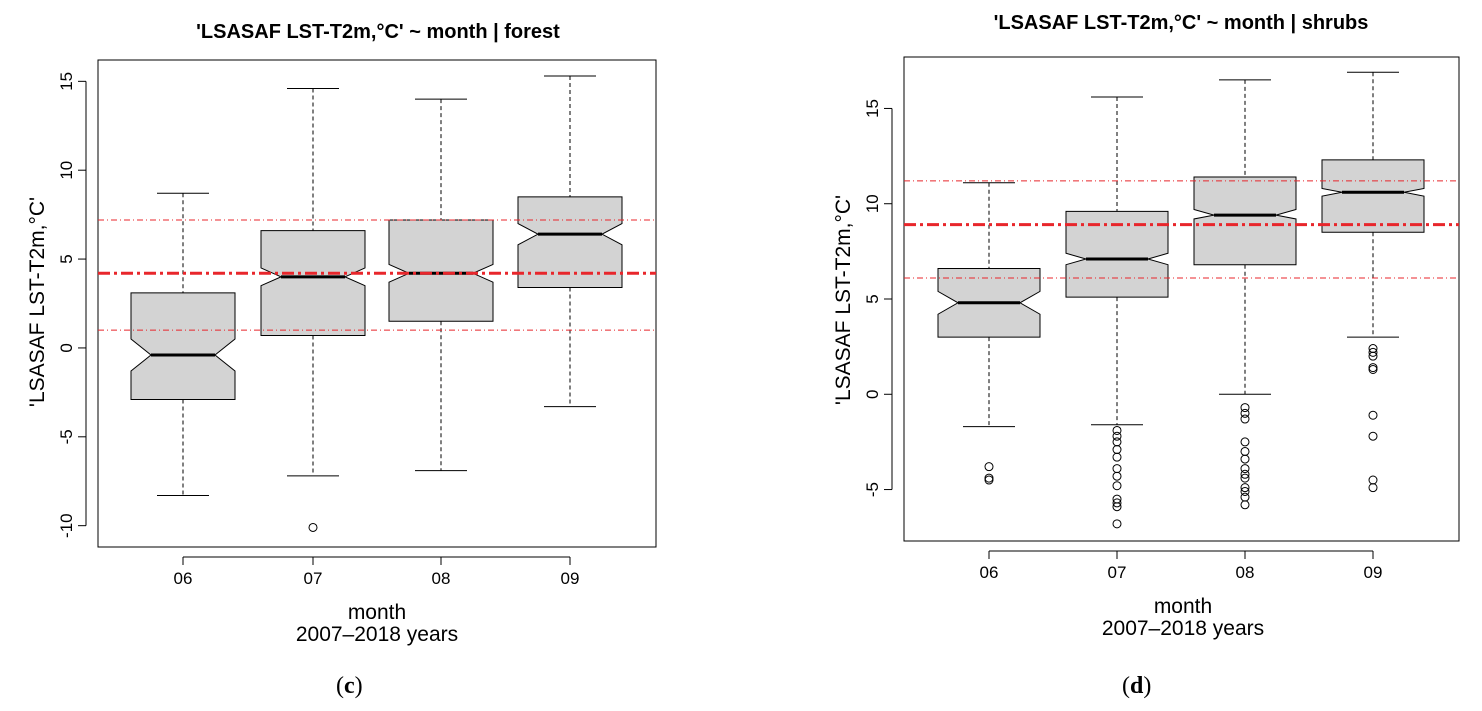 The height and width of the screenshot is (711, 1482). What do you see at coordinates (378, 32) in the screenshot?
I see `chart-title: 'LSASAF LST-T2m,°C' ~ month | forest` at bounding box center [378, 32].